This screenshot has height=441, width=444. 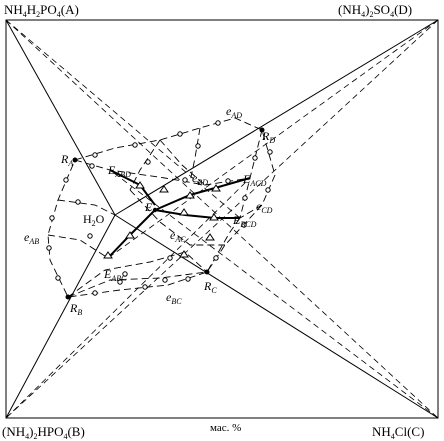 I want to click on label-ebc: eBC, so click(x=174, y=298).